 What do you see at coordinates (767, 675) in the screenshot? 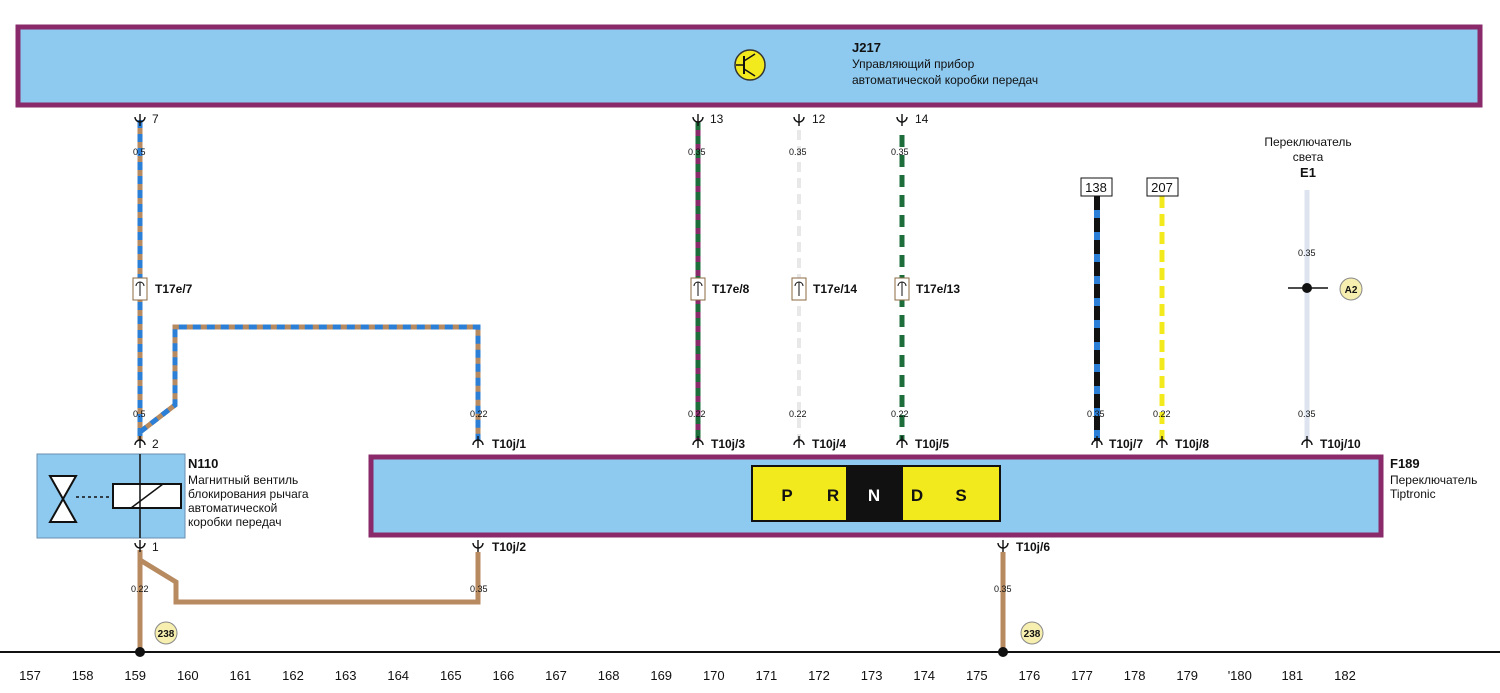
I see `scale-label: 171` at bounding box center [767, 675].